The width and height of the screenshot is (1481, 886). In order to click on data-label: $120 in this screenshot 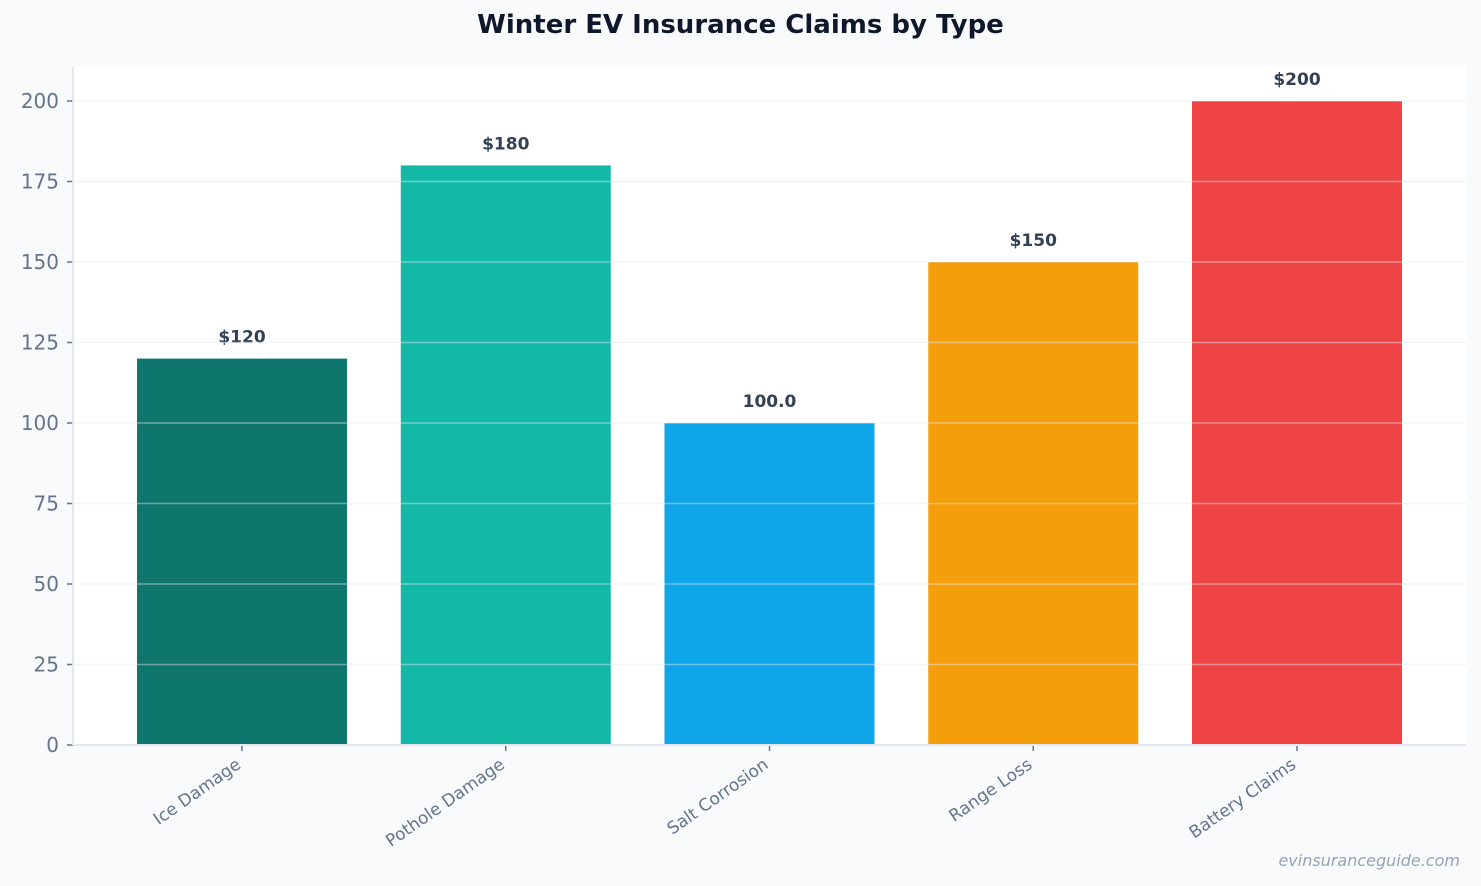, I will do `click(241, 338)`.